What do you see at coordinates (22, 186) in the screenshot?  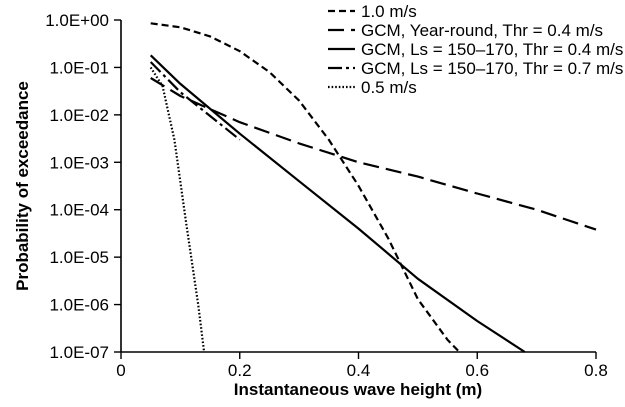 I see `y-axis-label: Probability of exceedance` at bounding box center [22, 186].